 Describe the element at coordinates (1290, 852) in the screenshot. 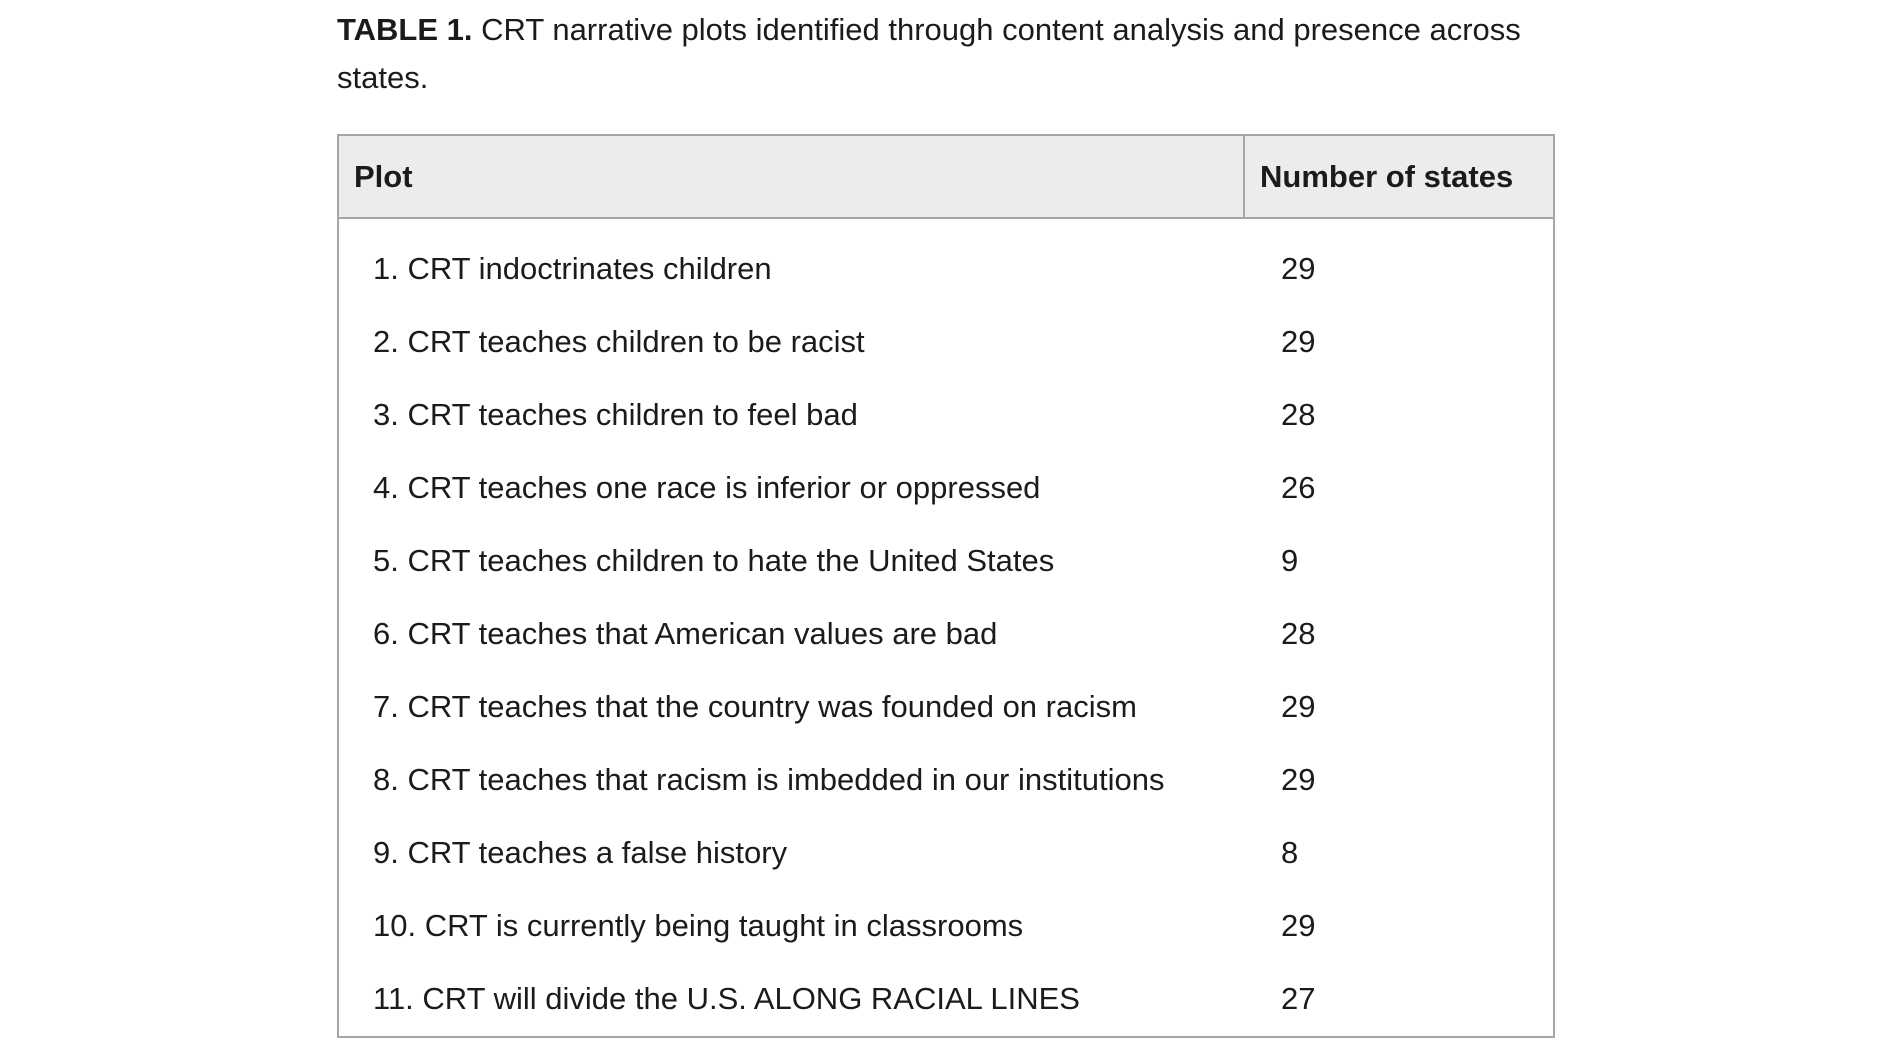

I see `states-count-cell: 8` at that location.